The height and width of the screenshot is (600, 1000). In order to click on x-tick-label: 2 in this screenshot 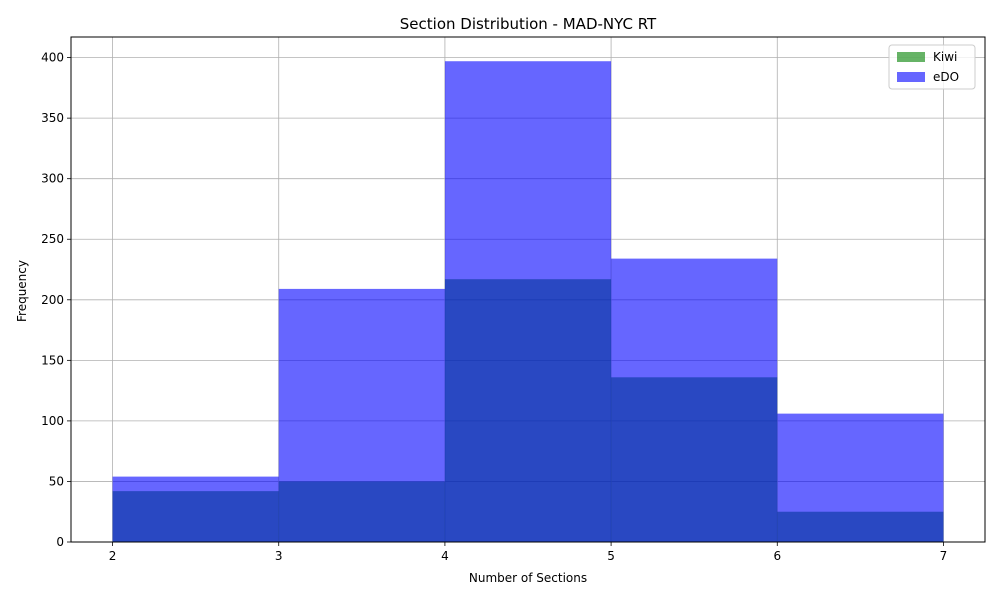, I will do `click(113, 556)`.